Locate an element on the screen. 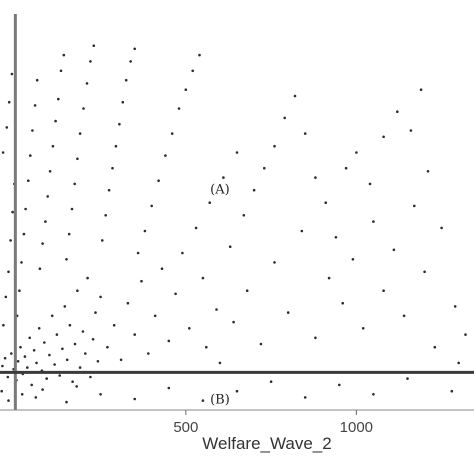  x-tick-label: 500 is located at coordinates (185, 427).